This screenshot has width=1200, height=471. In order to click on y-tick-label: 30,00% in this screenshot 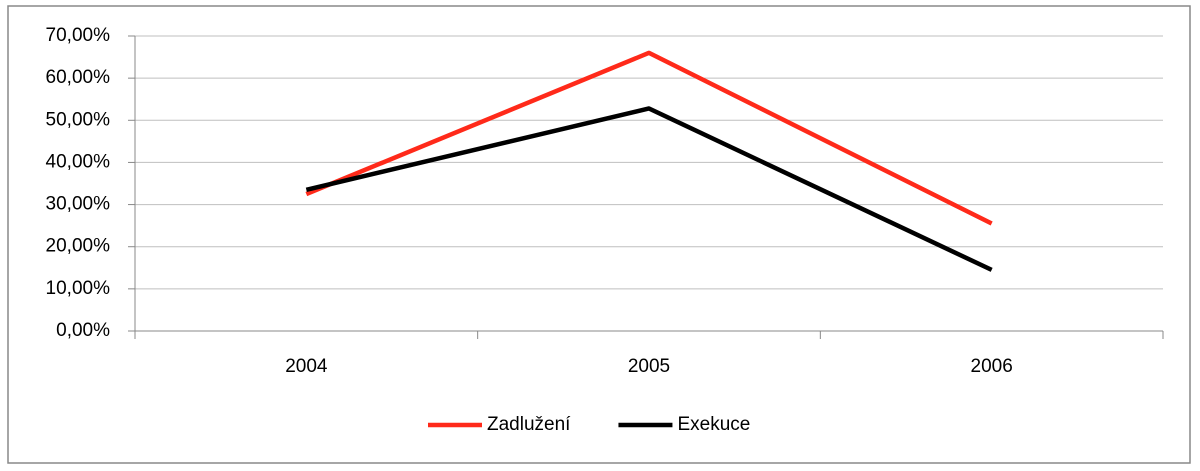, I will do `click(78, 204)`.